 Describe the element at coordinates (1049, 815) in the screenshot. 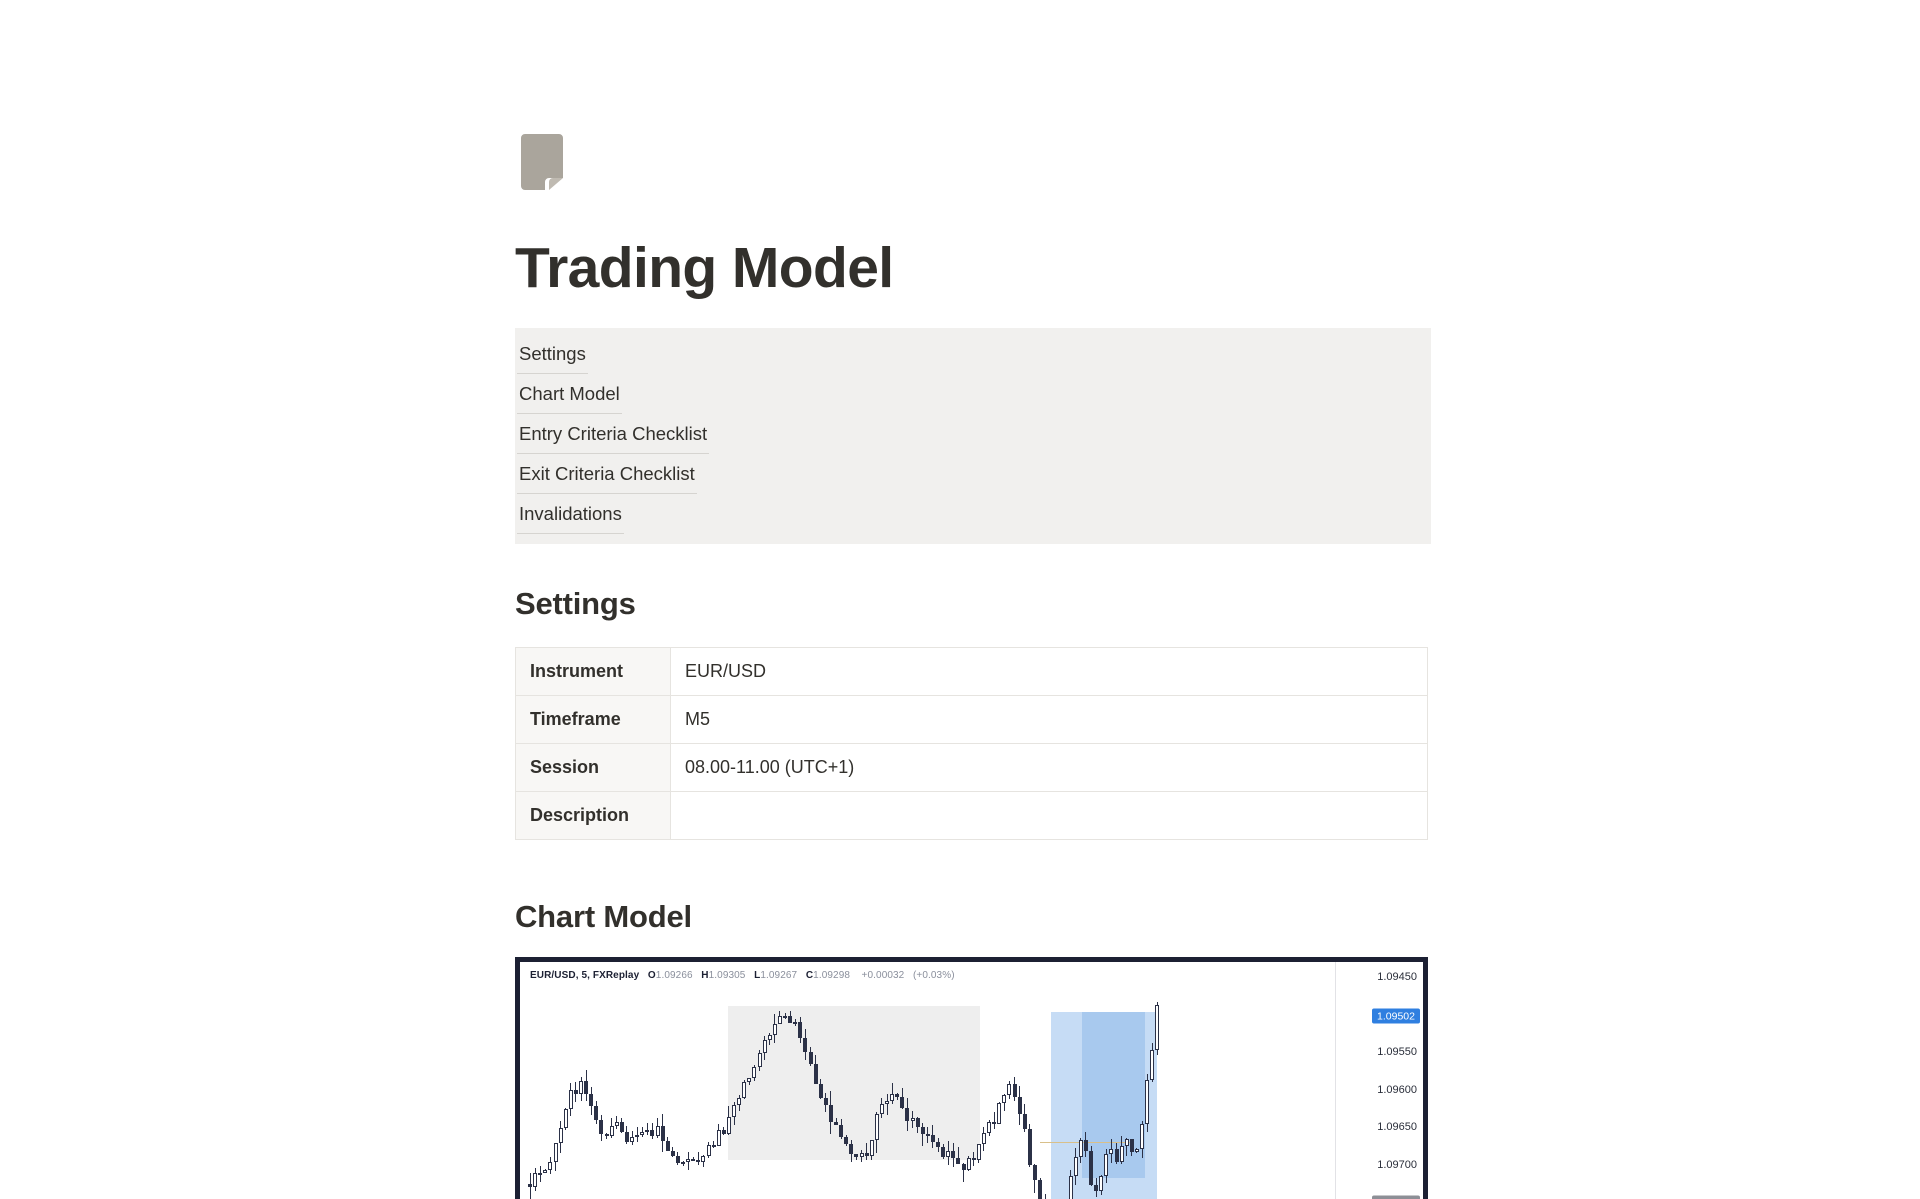

I see `settings-value-description` at that location.